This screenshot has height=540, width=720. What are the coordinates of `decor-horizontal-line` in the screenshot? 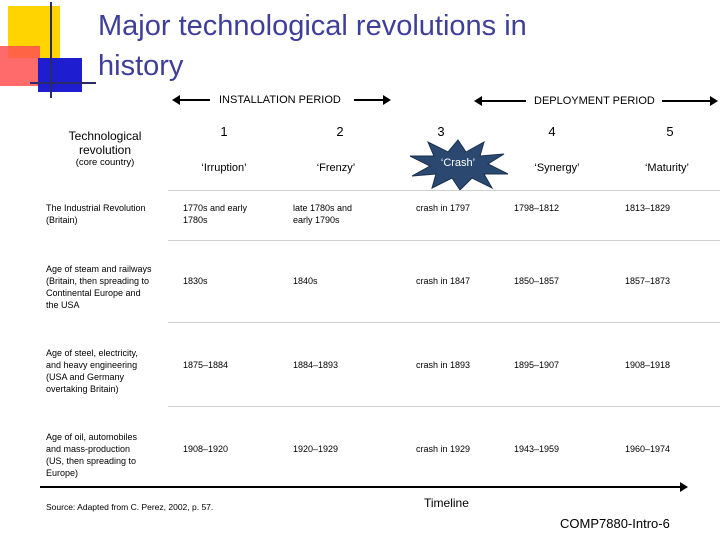 It's located at (63, 83).